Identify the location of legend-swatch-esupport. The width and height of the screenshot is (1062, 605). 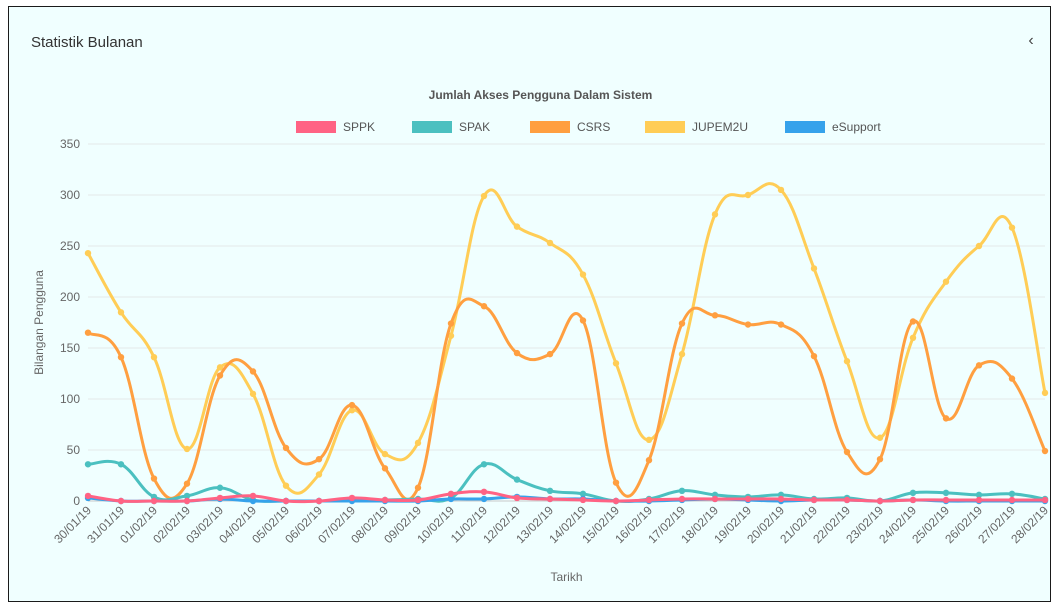
(805, 127).